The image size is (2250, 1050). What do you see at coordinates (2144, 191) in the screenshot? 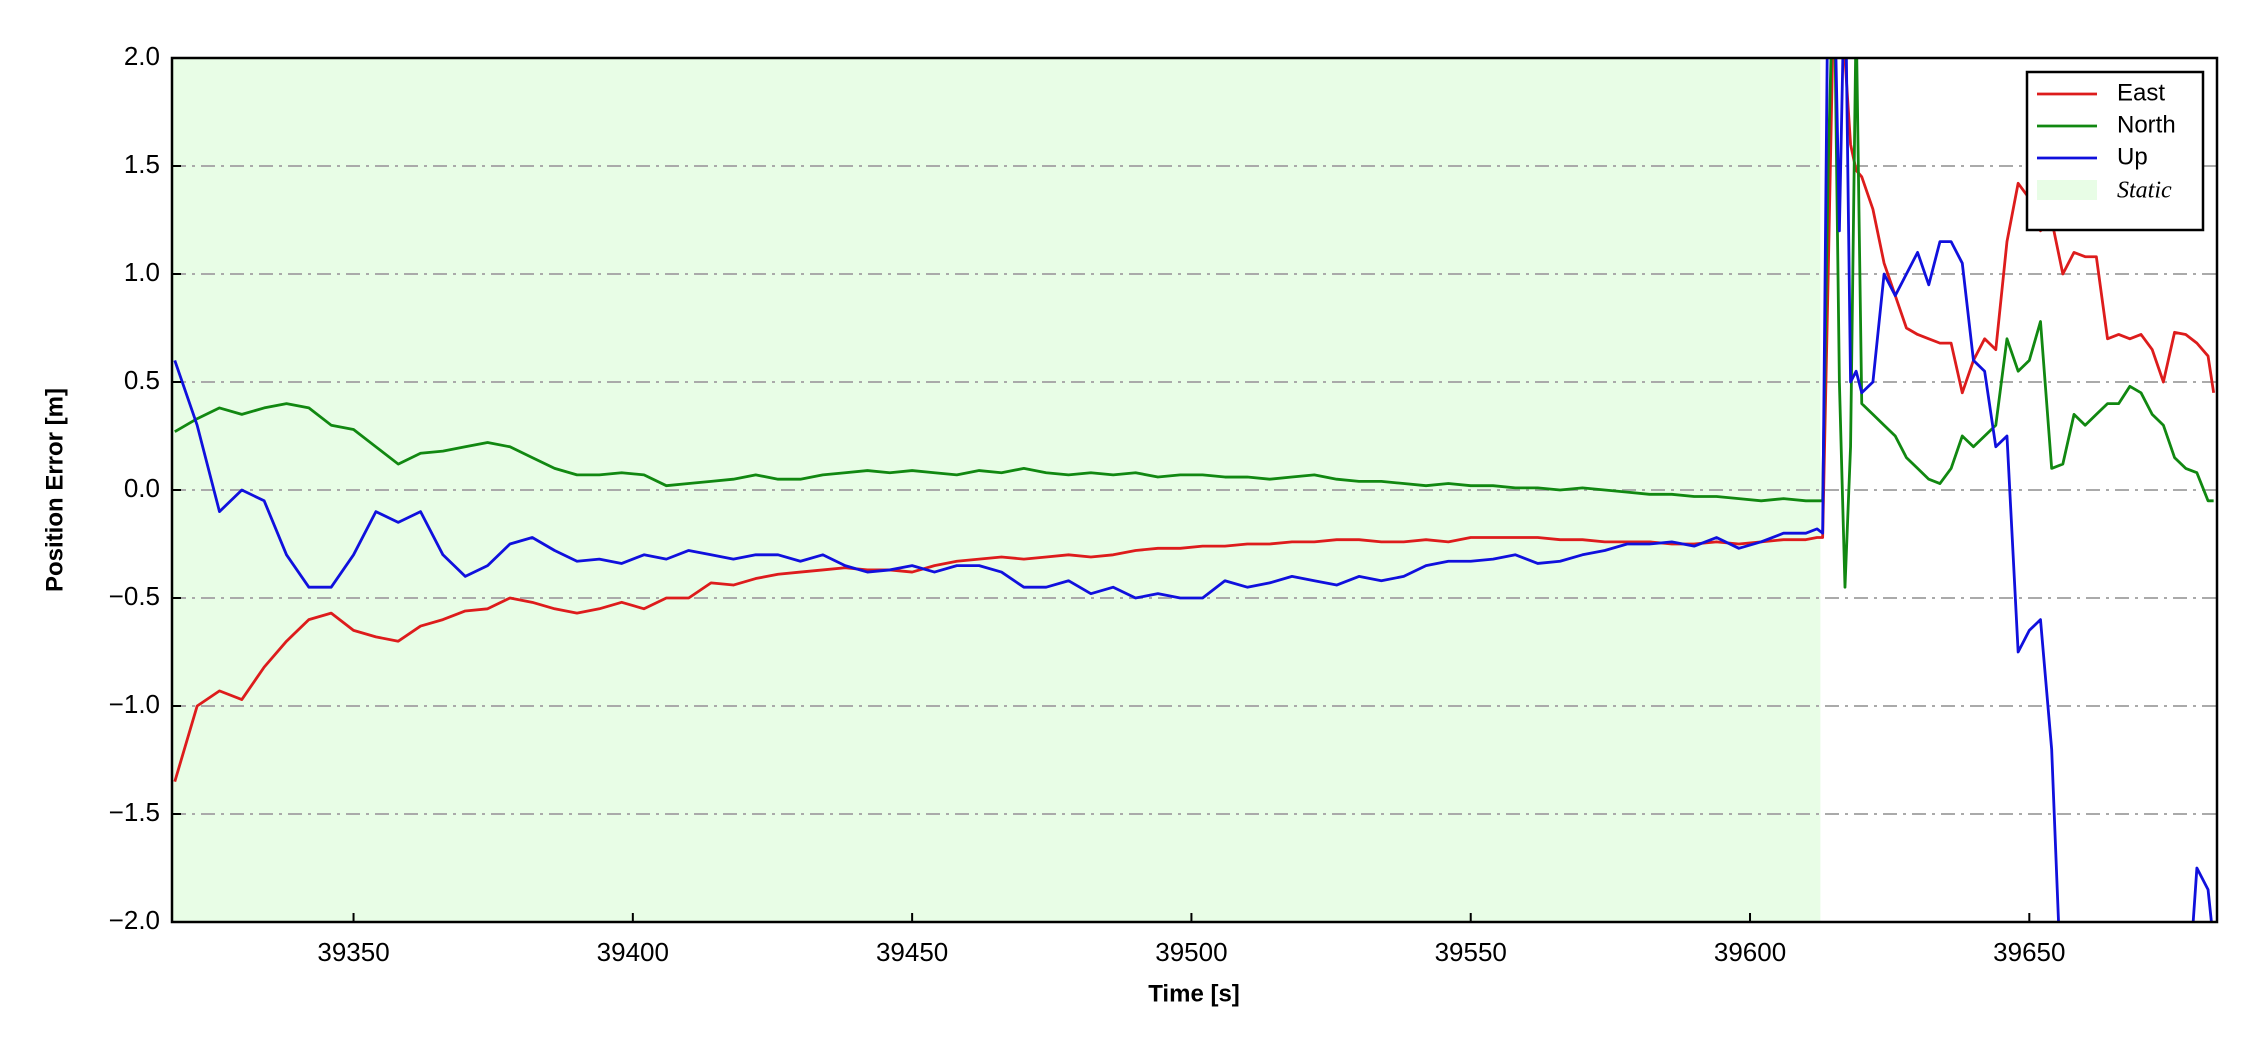
I see `legend-label: Static` at bounding box center [2144, 191].